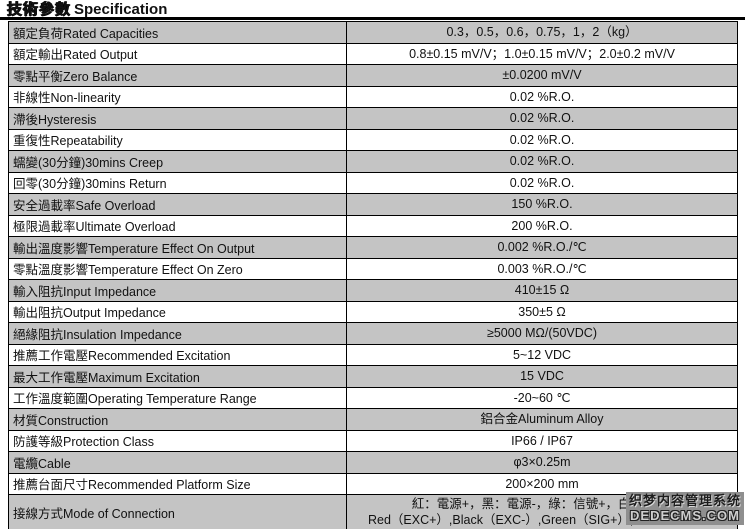 This screenshot has height=529, width=745. I want to click on row-value: 0.3，0.5，0.6，0.75，1，2（kg）, so click(542, 32).